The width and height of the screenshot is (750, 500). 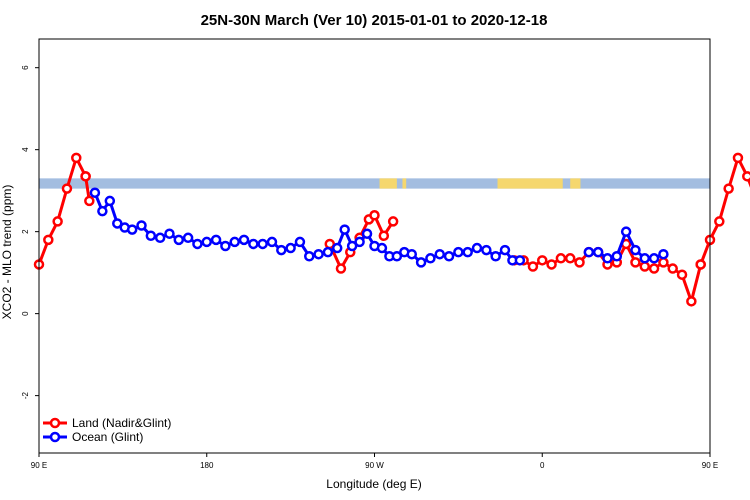 I want to click on x-tick-label: 0, so click(x=542, y=465).